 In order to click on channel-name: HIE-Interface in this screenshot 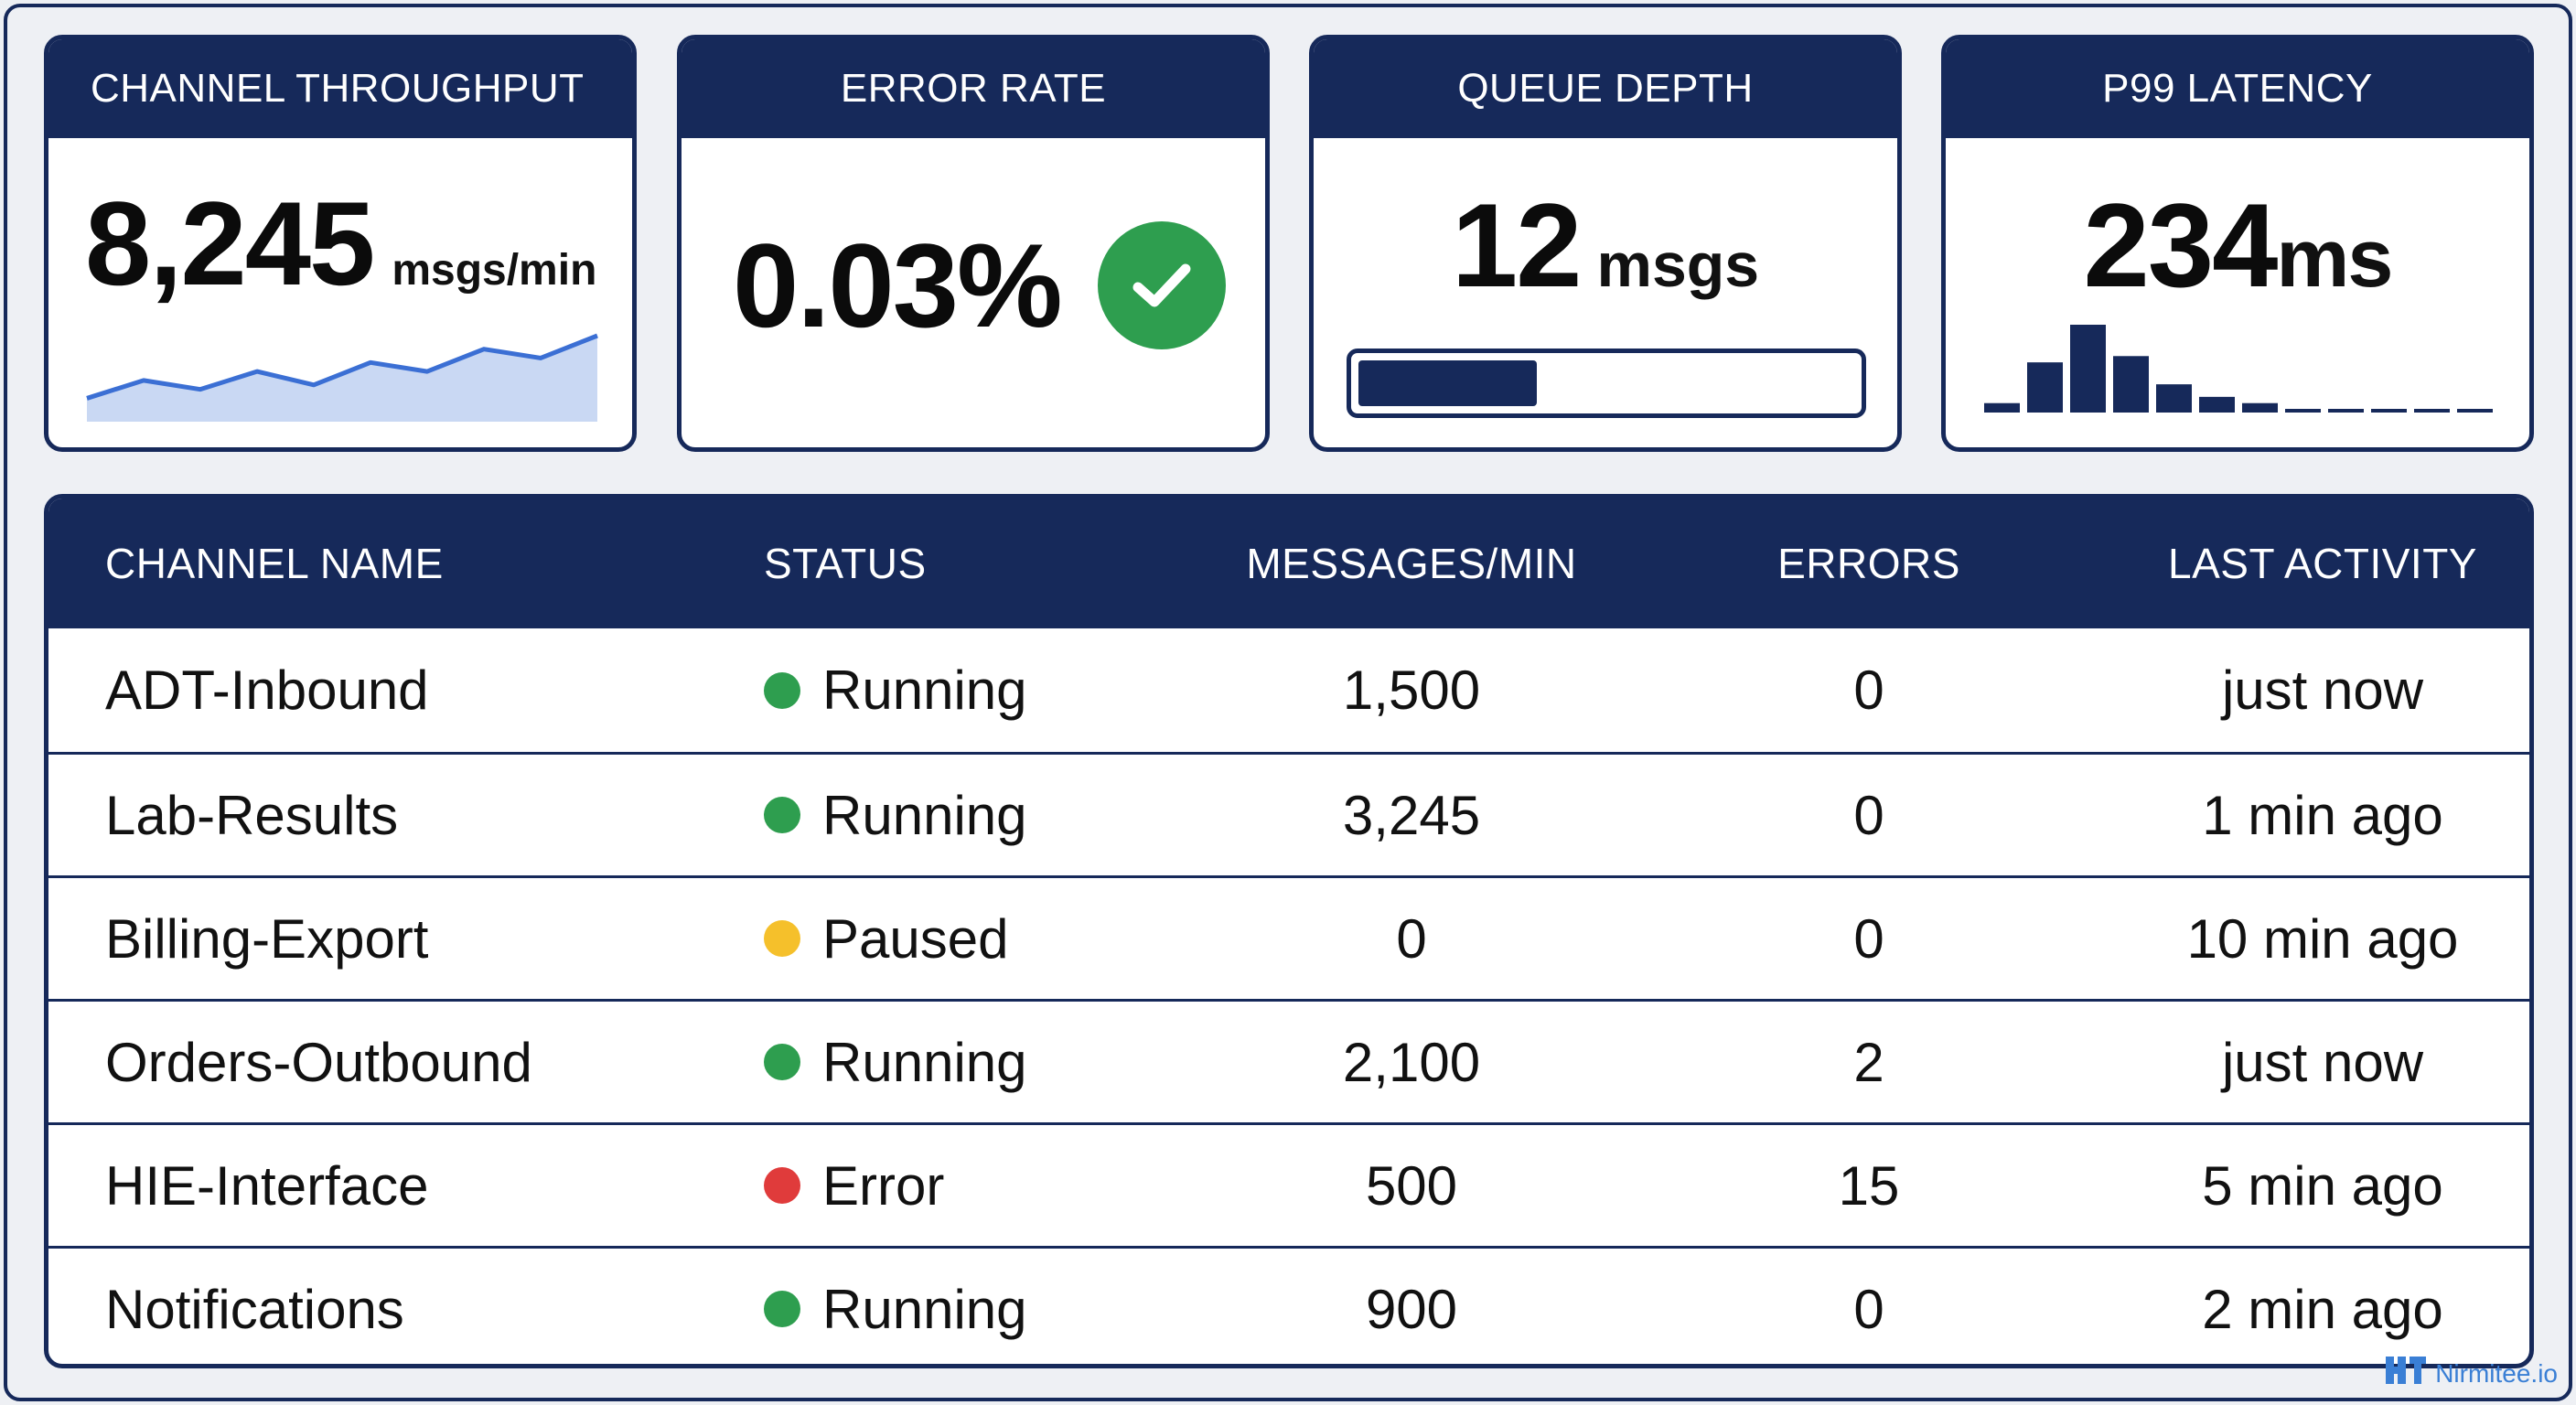, I will do `click(267, 1185)`.